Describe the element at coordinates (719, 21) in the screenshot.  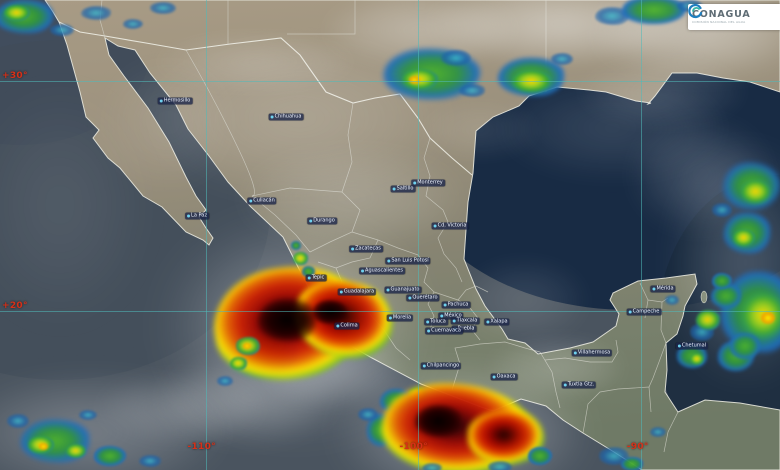
I see `conagua-logo-subtitle: COMISIÓN NACIONAL DEL AGUA` at that location.